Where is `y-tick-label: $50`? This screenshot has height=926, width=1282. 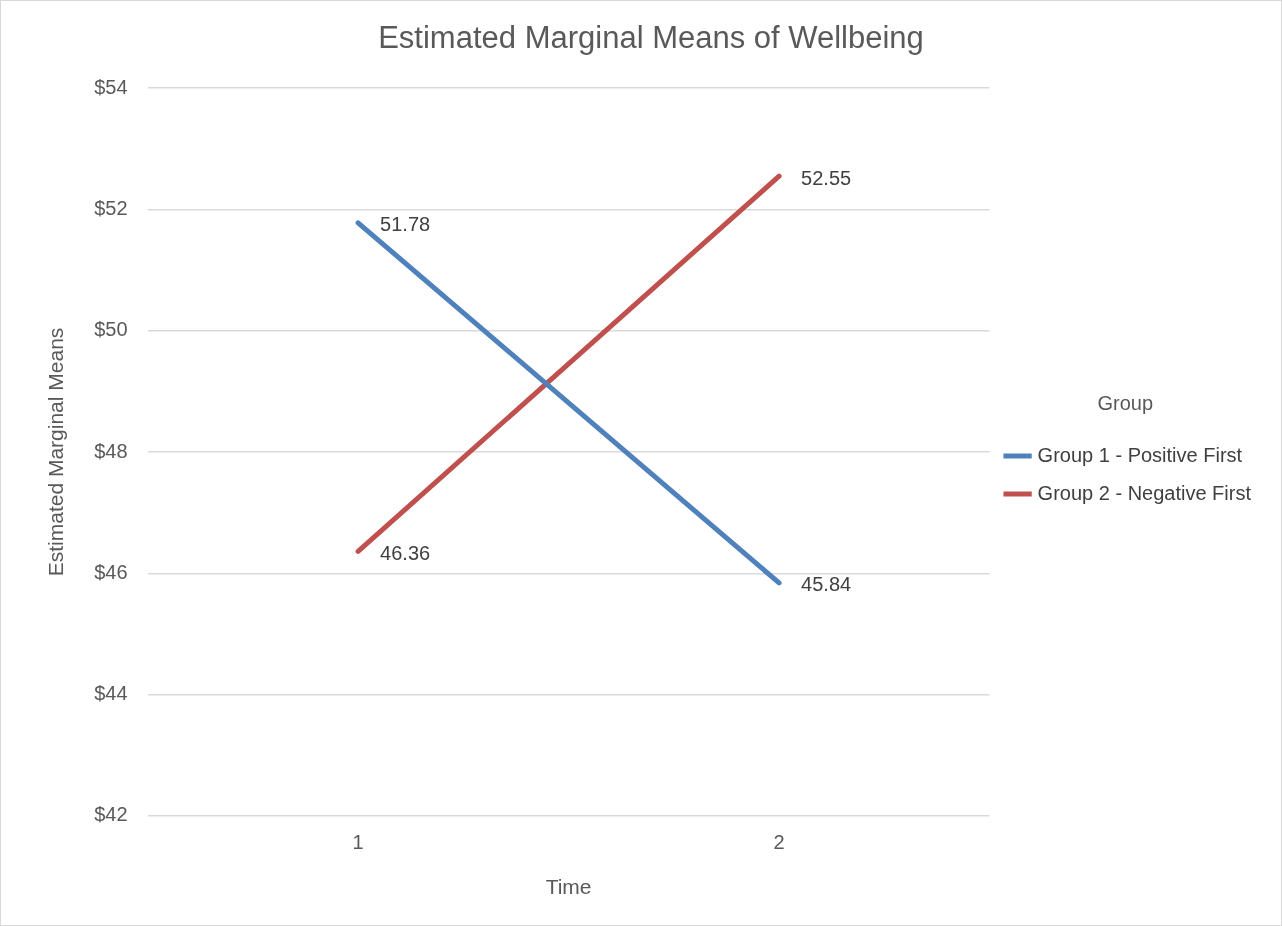
y-tick-label: $50 is located at coordinates (111, 329).